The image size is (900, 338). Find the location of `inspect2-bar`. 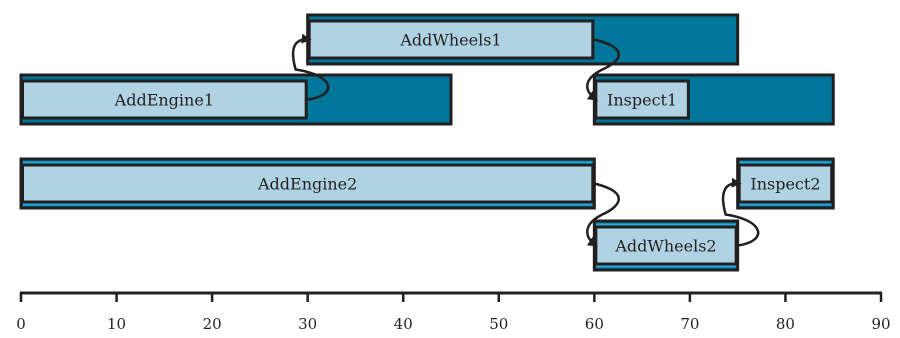

inspect2-bar is located at coordinates (785, 183).